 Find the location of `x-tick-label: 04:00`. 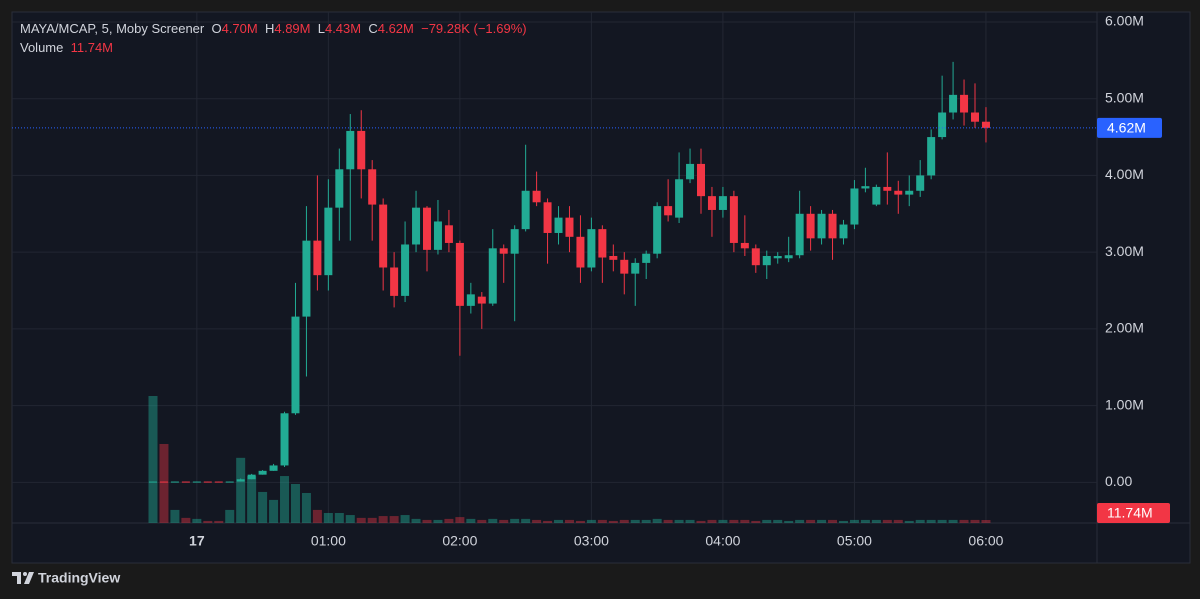

x-tick-label: 04:00 is located at coordinates (722, 541).